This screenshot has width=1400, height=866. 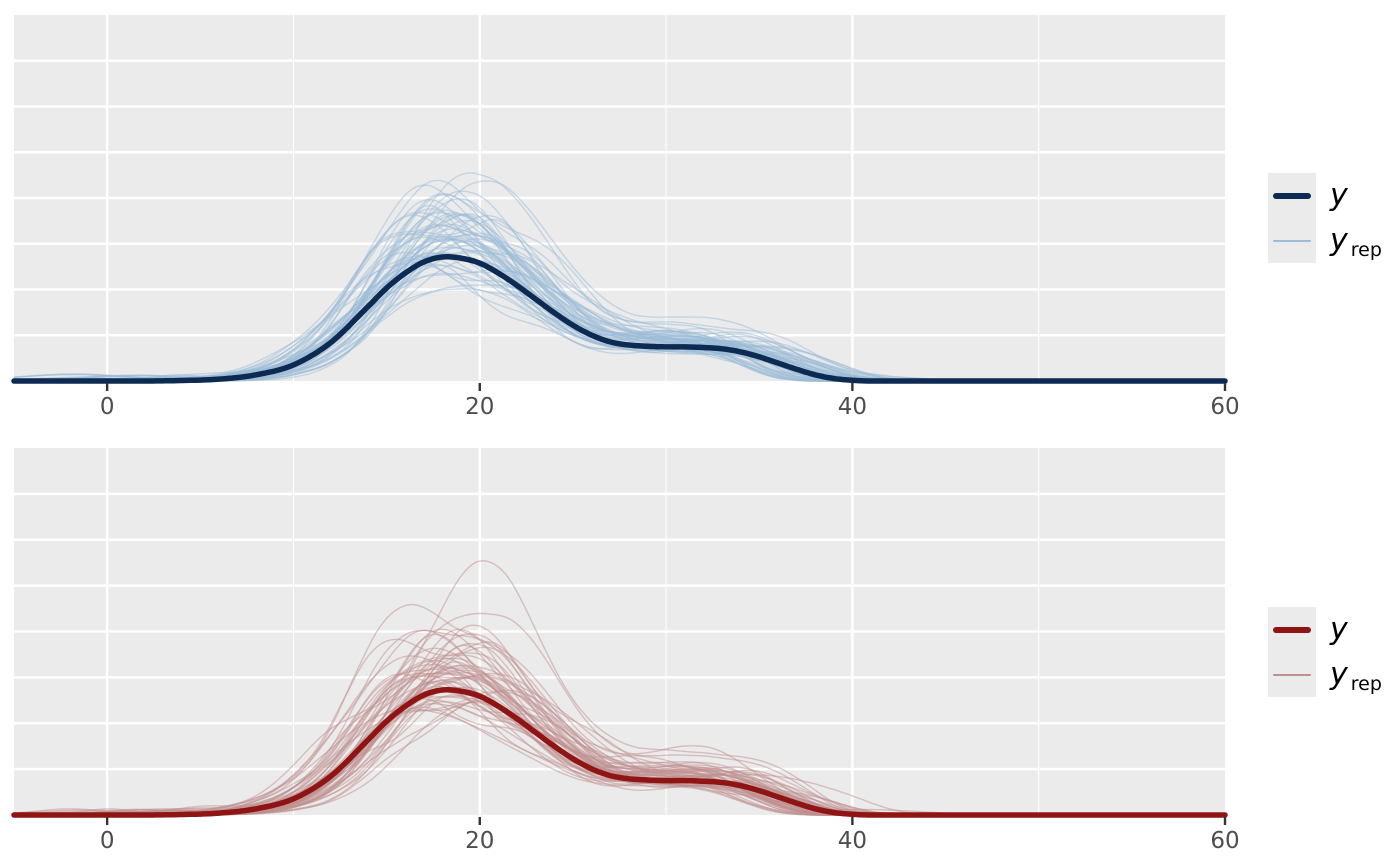 I want to click on legend-top: y y rep, so click(x=1325, y=218).